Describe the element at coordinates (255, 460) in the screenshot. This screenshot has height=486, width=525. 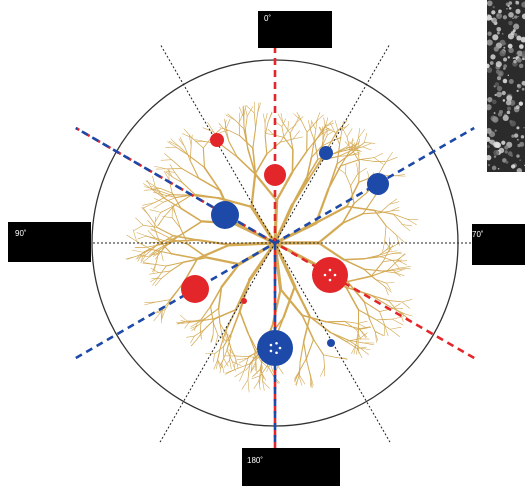
I see `angle-label-bottom-text: 180˚` at that location.